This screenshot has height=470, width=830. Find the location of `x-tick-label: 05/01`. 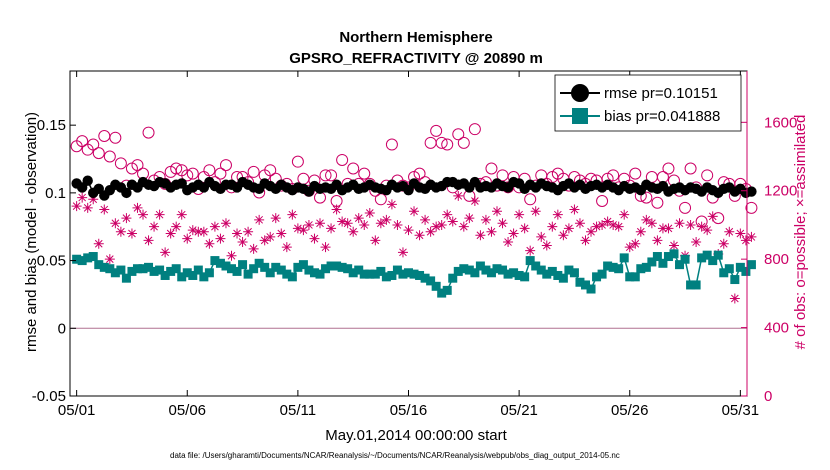

x-tick-label: 05/01 is located at coordinates (77, 410).